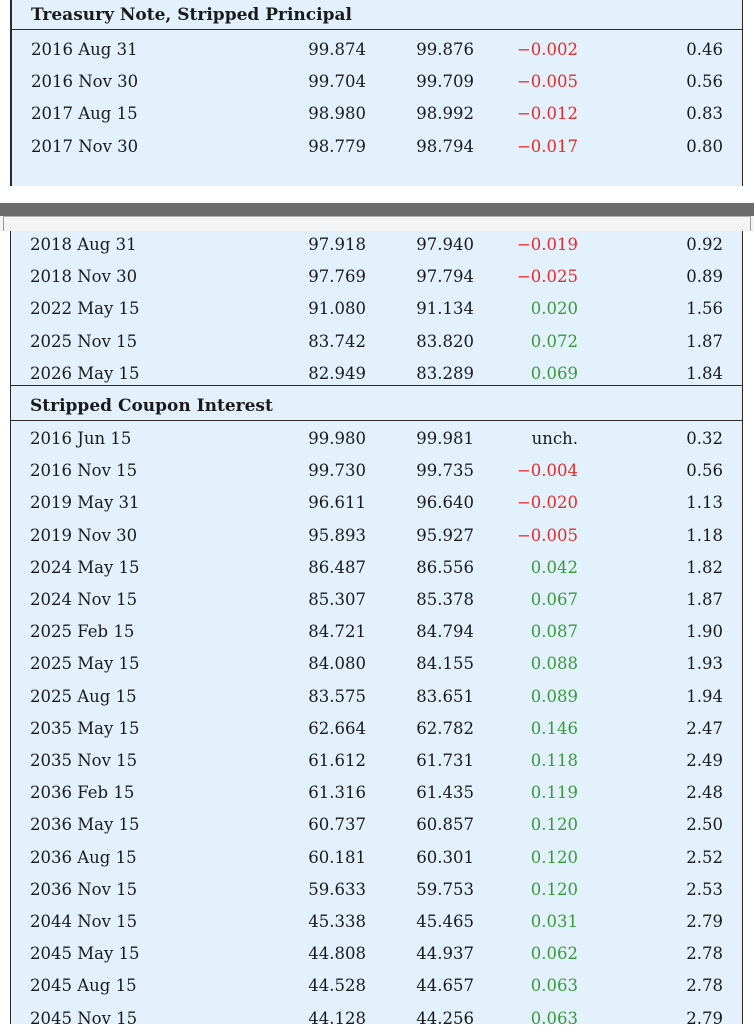 The width and height of the screenshot is (754, 1035). I want to click on maturity-date: 2025 Aug 15, so click(83, 696).